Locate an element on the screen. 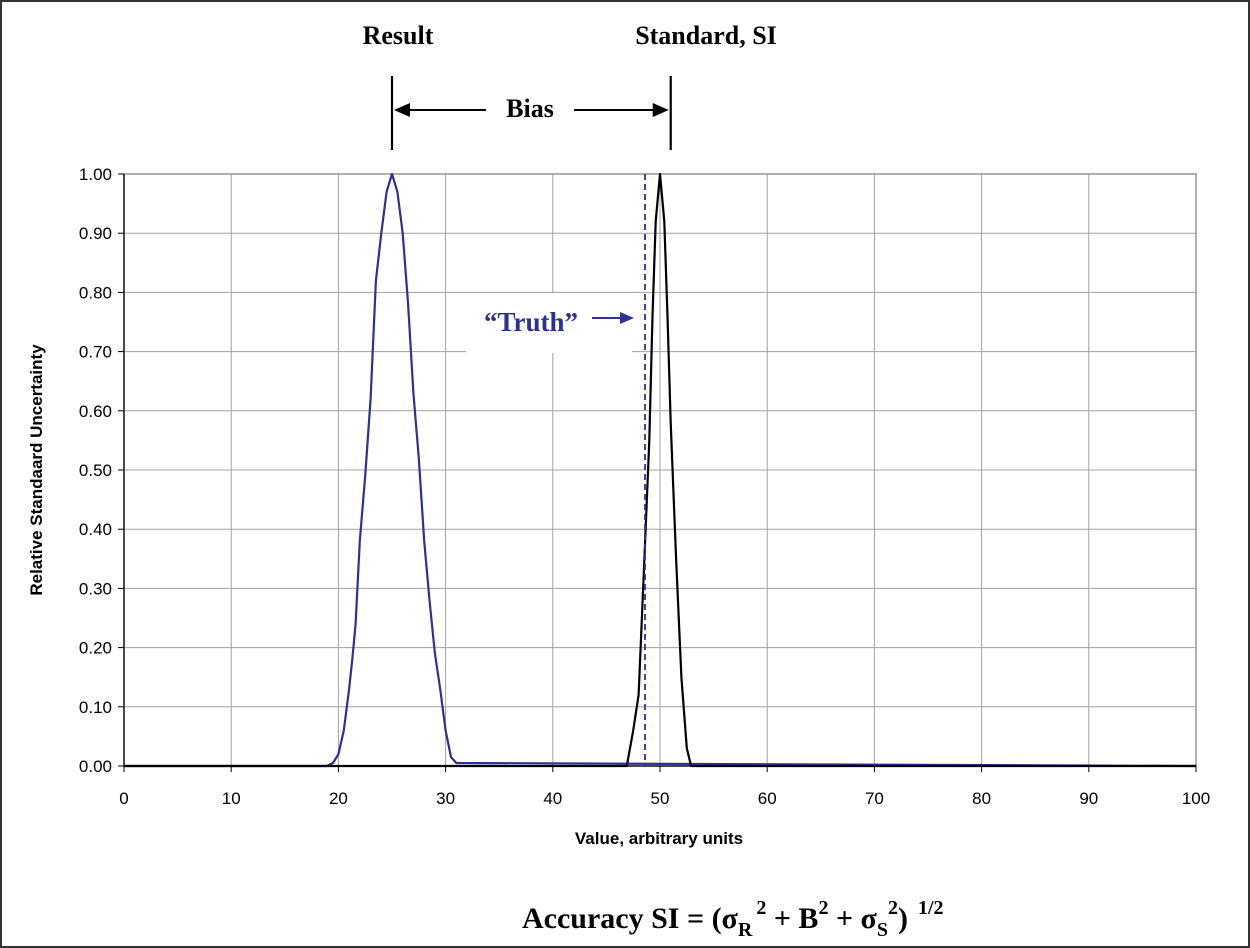  y-tick-label: 0.80 is located at coordinates (95, 292).